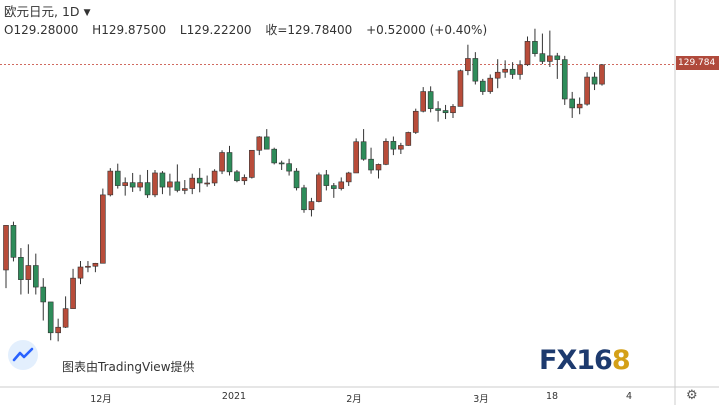 This screenshot has height=405, width=719. Describe the element at coordinates (585, 360) in the screenshot. I see `fx168-logo: FX168` at that location.